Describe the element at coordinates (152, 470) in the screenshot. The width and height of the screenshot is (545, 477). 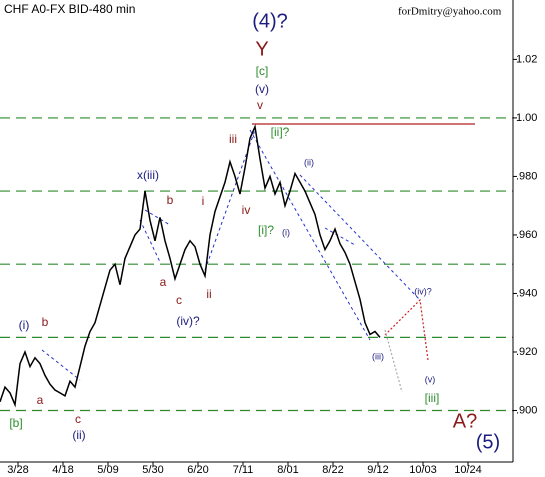
I see `x-tick-label: 5/30` at that location.